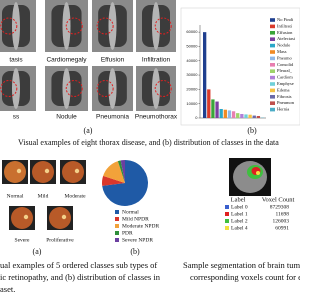  Describe the element at coordinates (282, 51) in the screenshot. I see `legend-label: Mass` at that location.